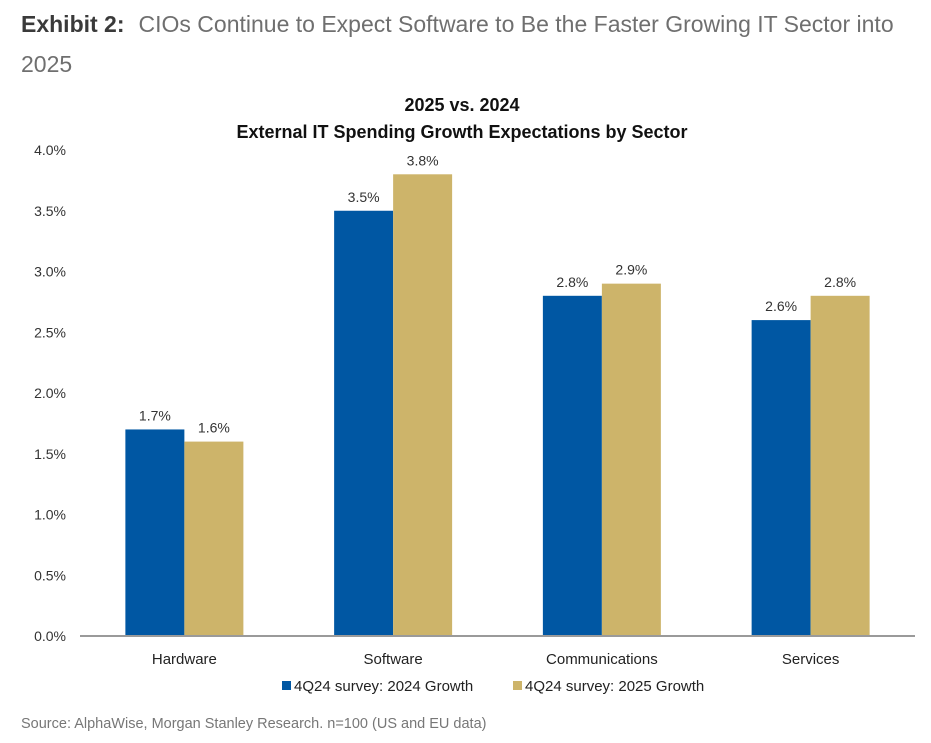  What do you see at coordinates (781, 306) in the screenshot?
I see `data-label: 2.6%` at bounding box center [781, 306].